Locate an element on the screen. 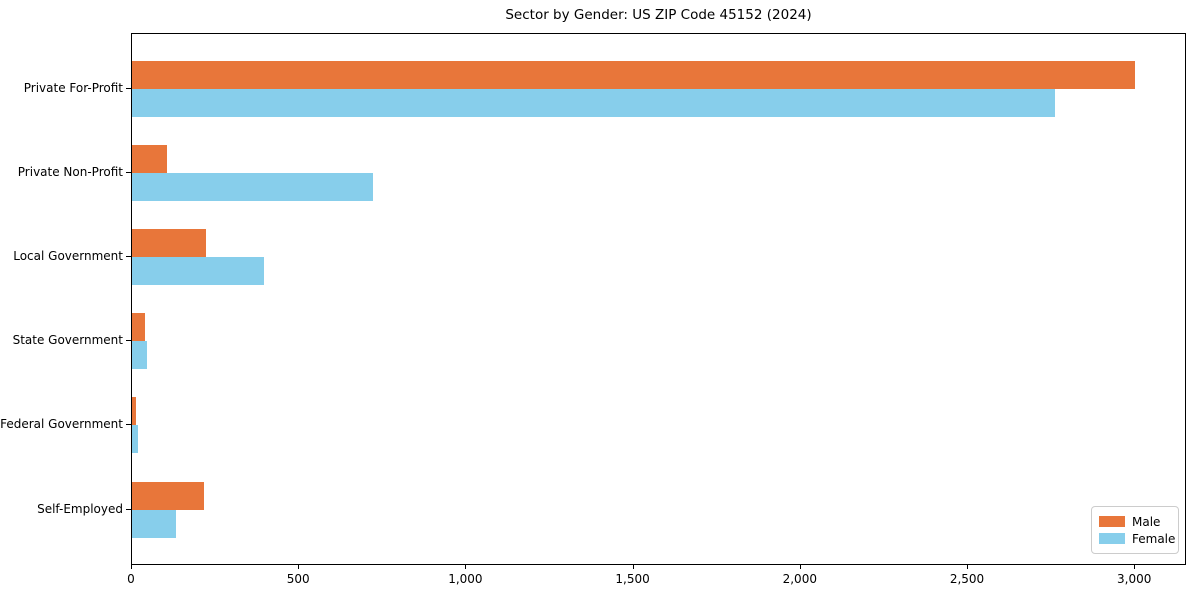  bar-female-local-government is located at coordinates (198, 271).